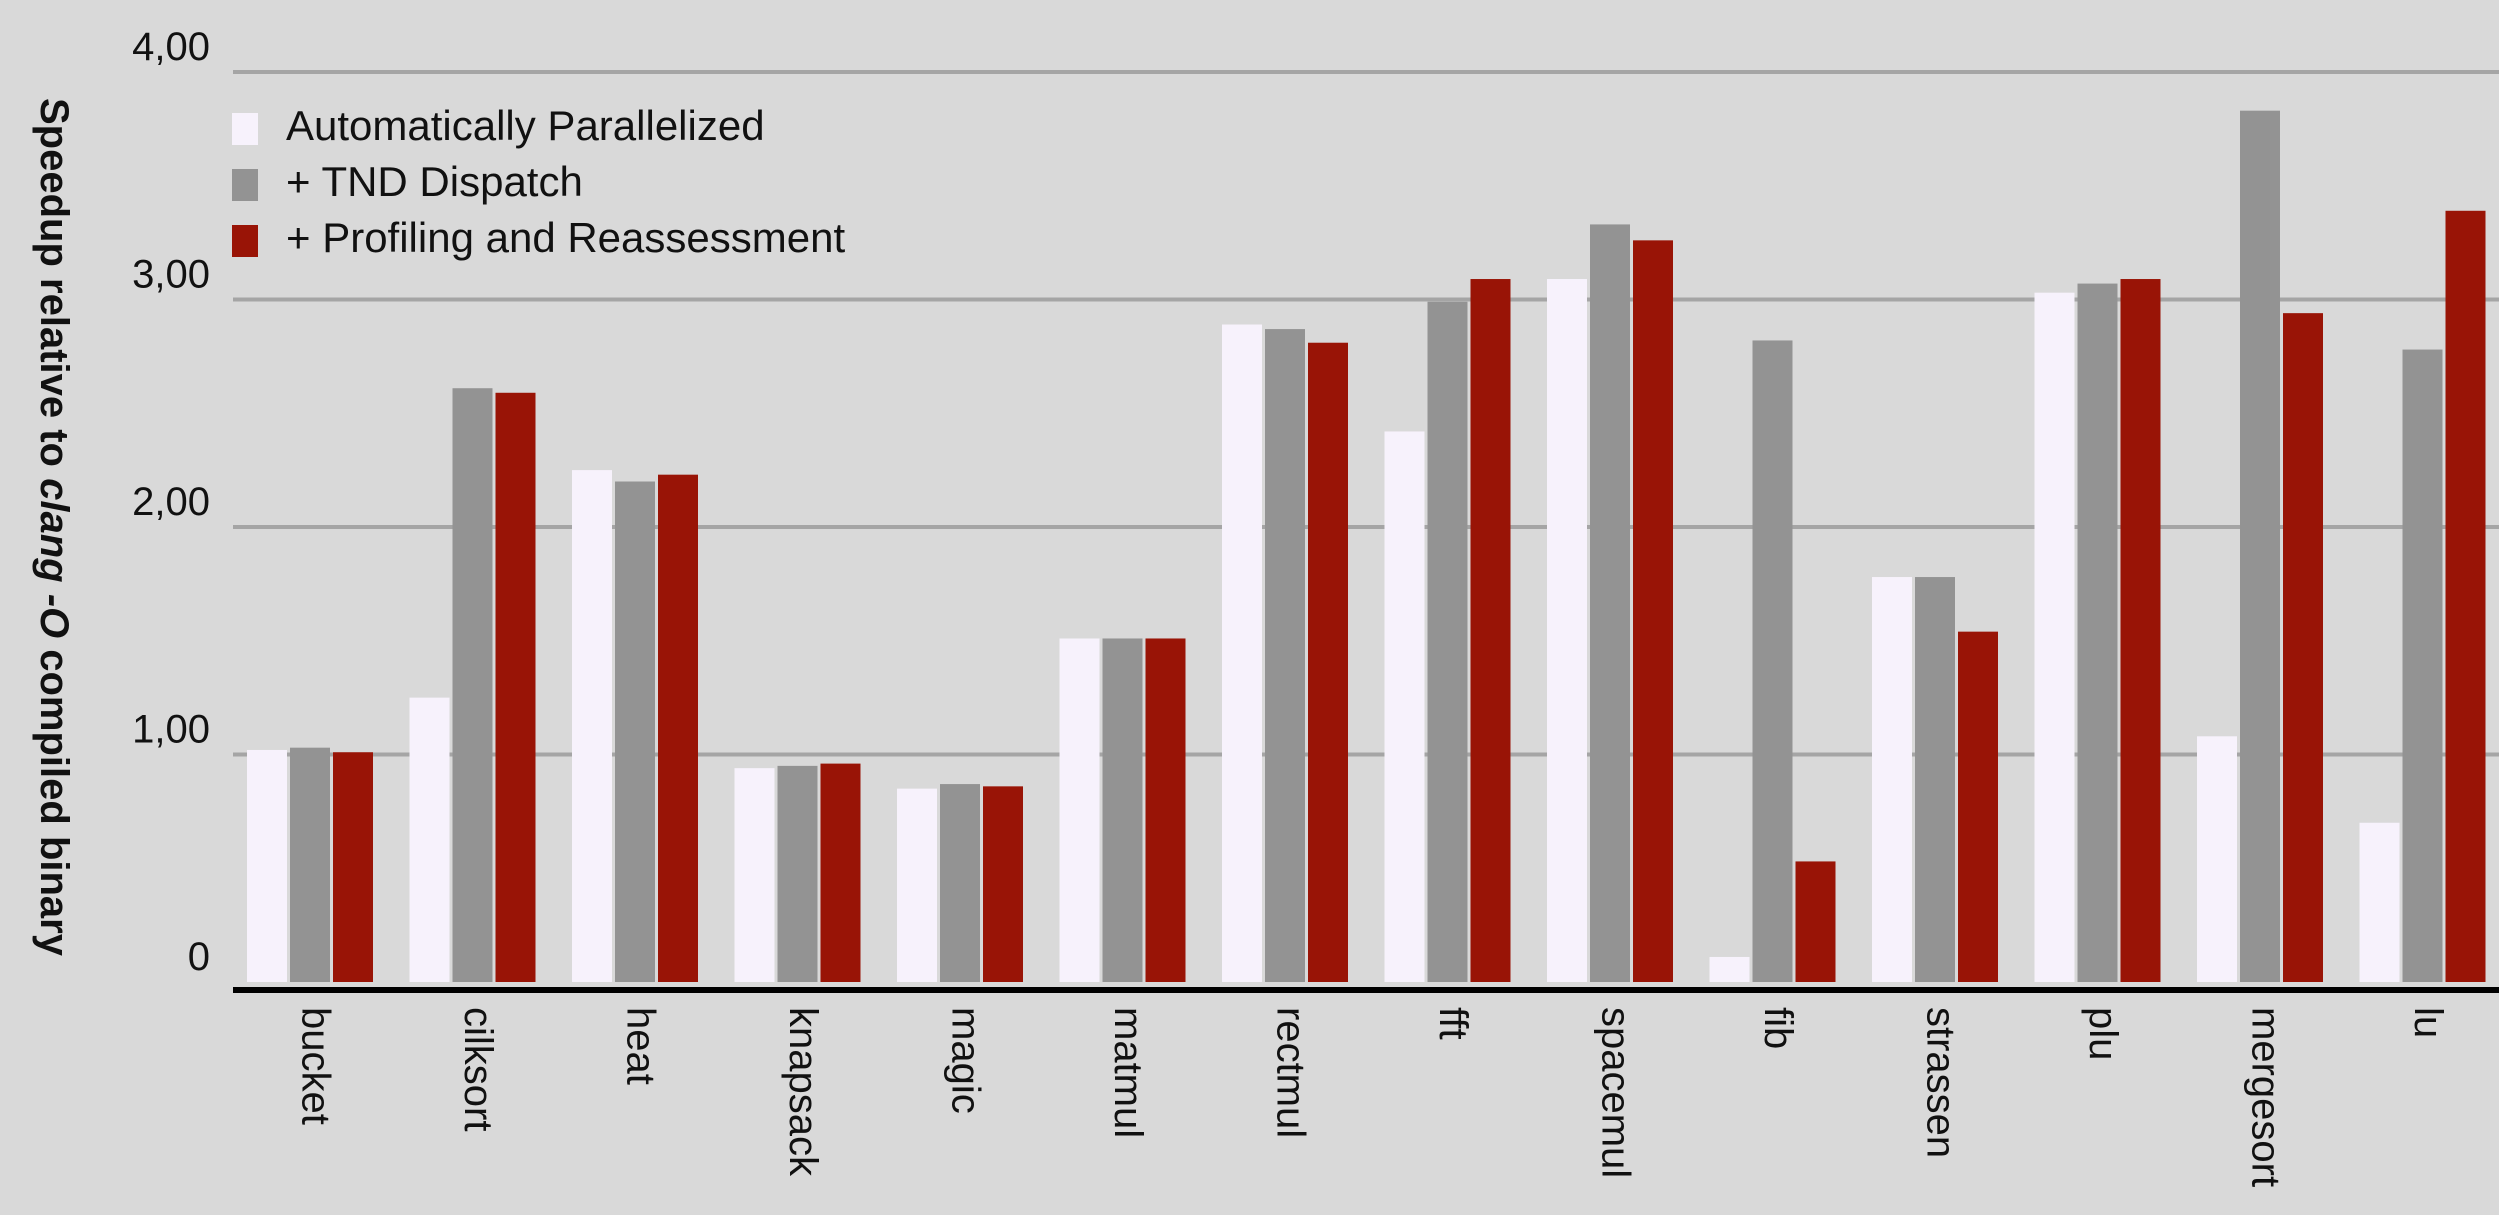  Describe the element at coordinates (1128, 1072) in the screenshot. I see `category-label-matmul: matmul` at that location.